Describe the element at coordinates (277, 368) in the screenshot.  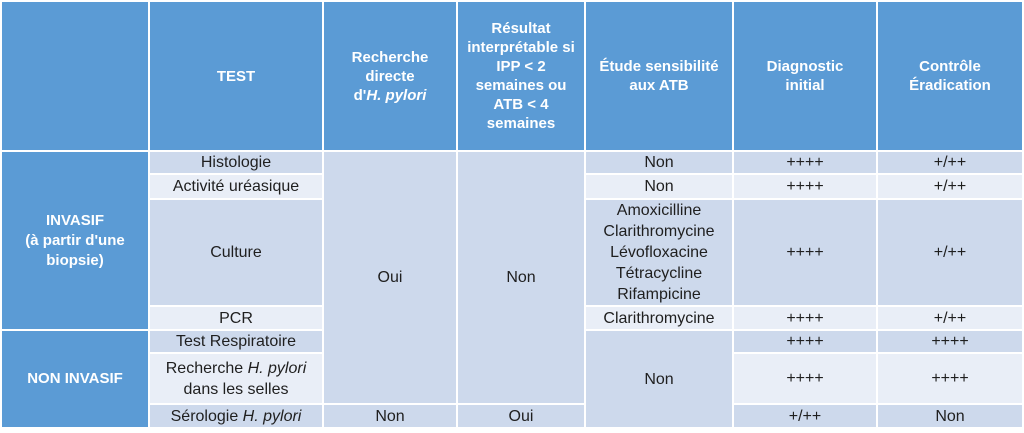
I see `cell-selles-test-hpylori: H. pylori` at that location.